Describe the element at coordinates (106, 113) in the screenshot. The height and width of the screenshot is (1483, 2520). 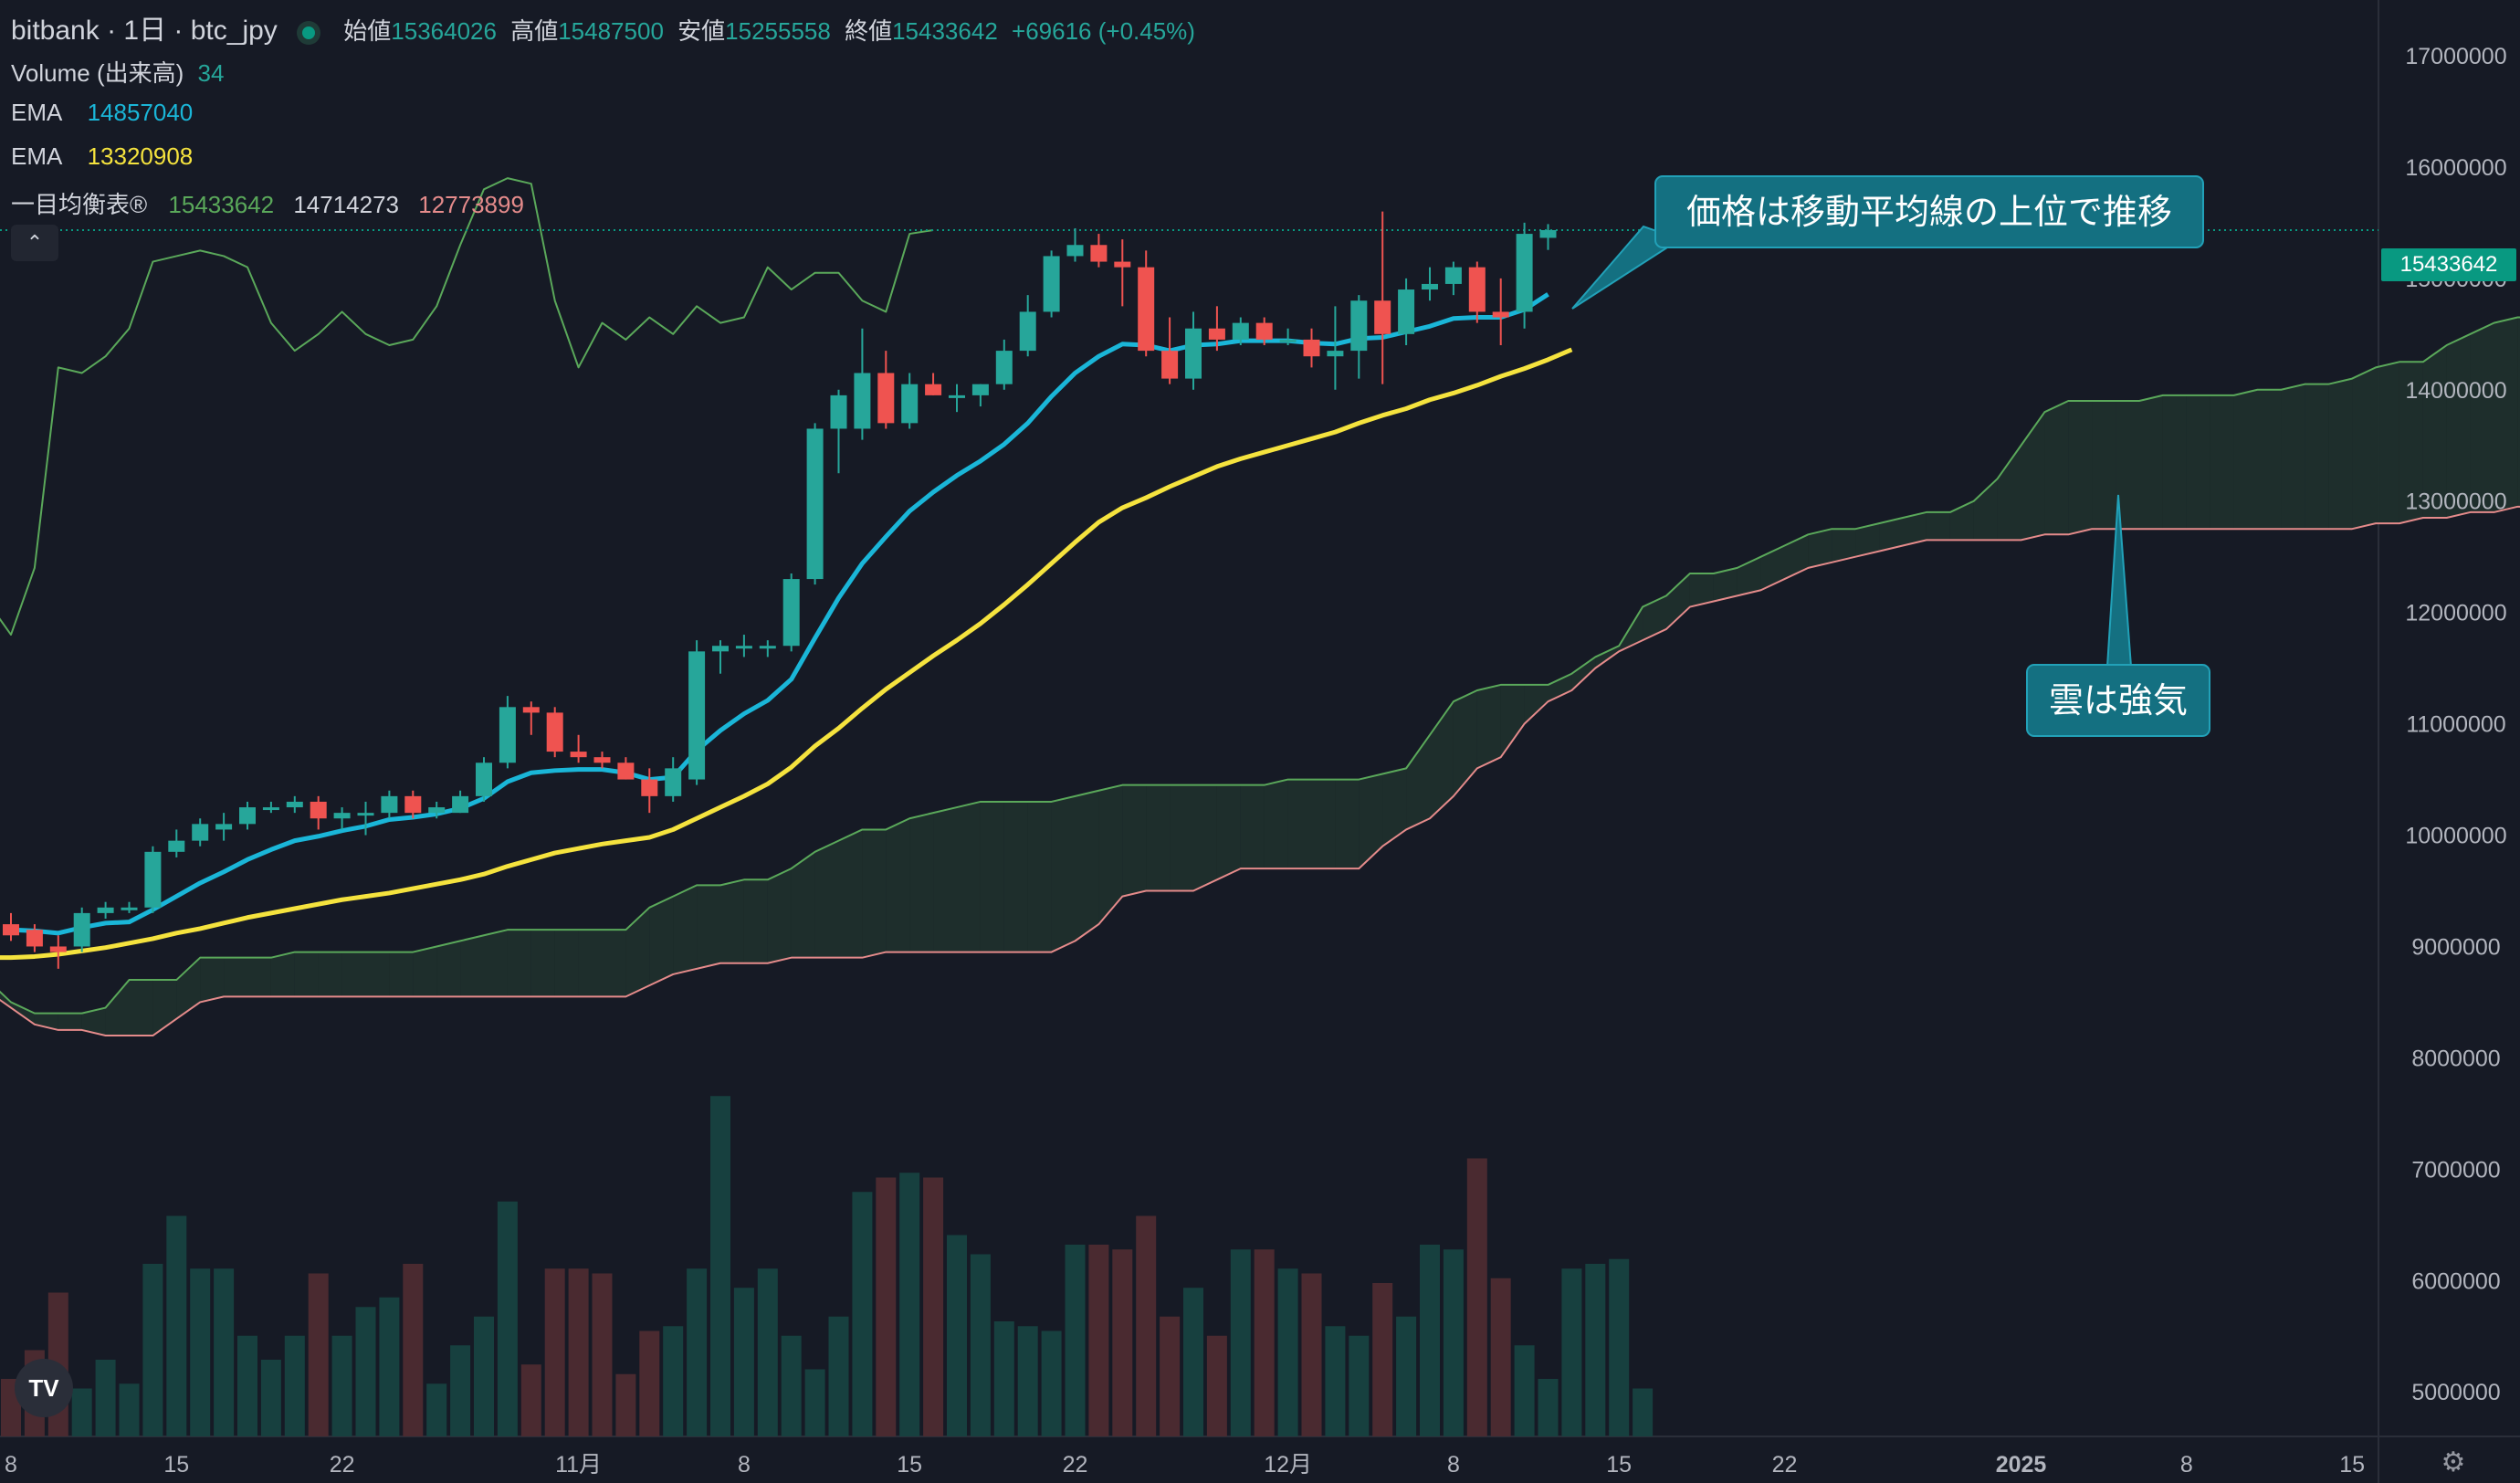
I see `ema-fast-legend: EMA 14857040` at that location.